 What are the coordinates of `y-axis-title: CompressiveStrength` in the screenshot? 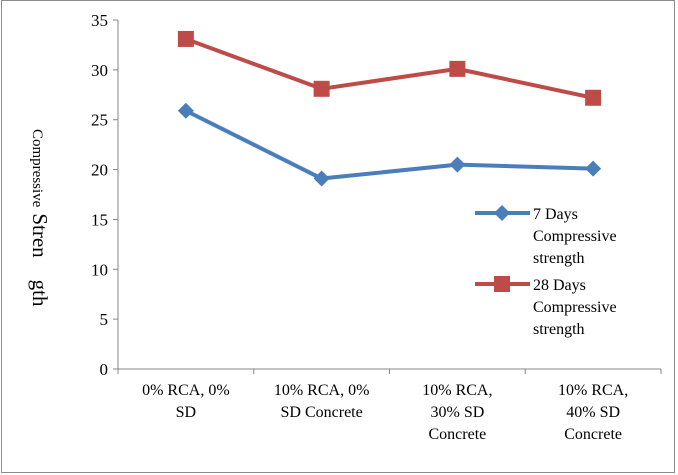 It's located at (40, 218).